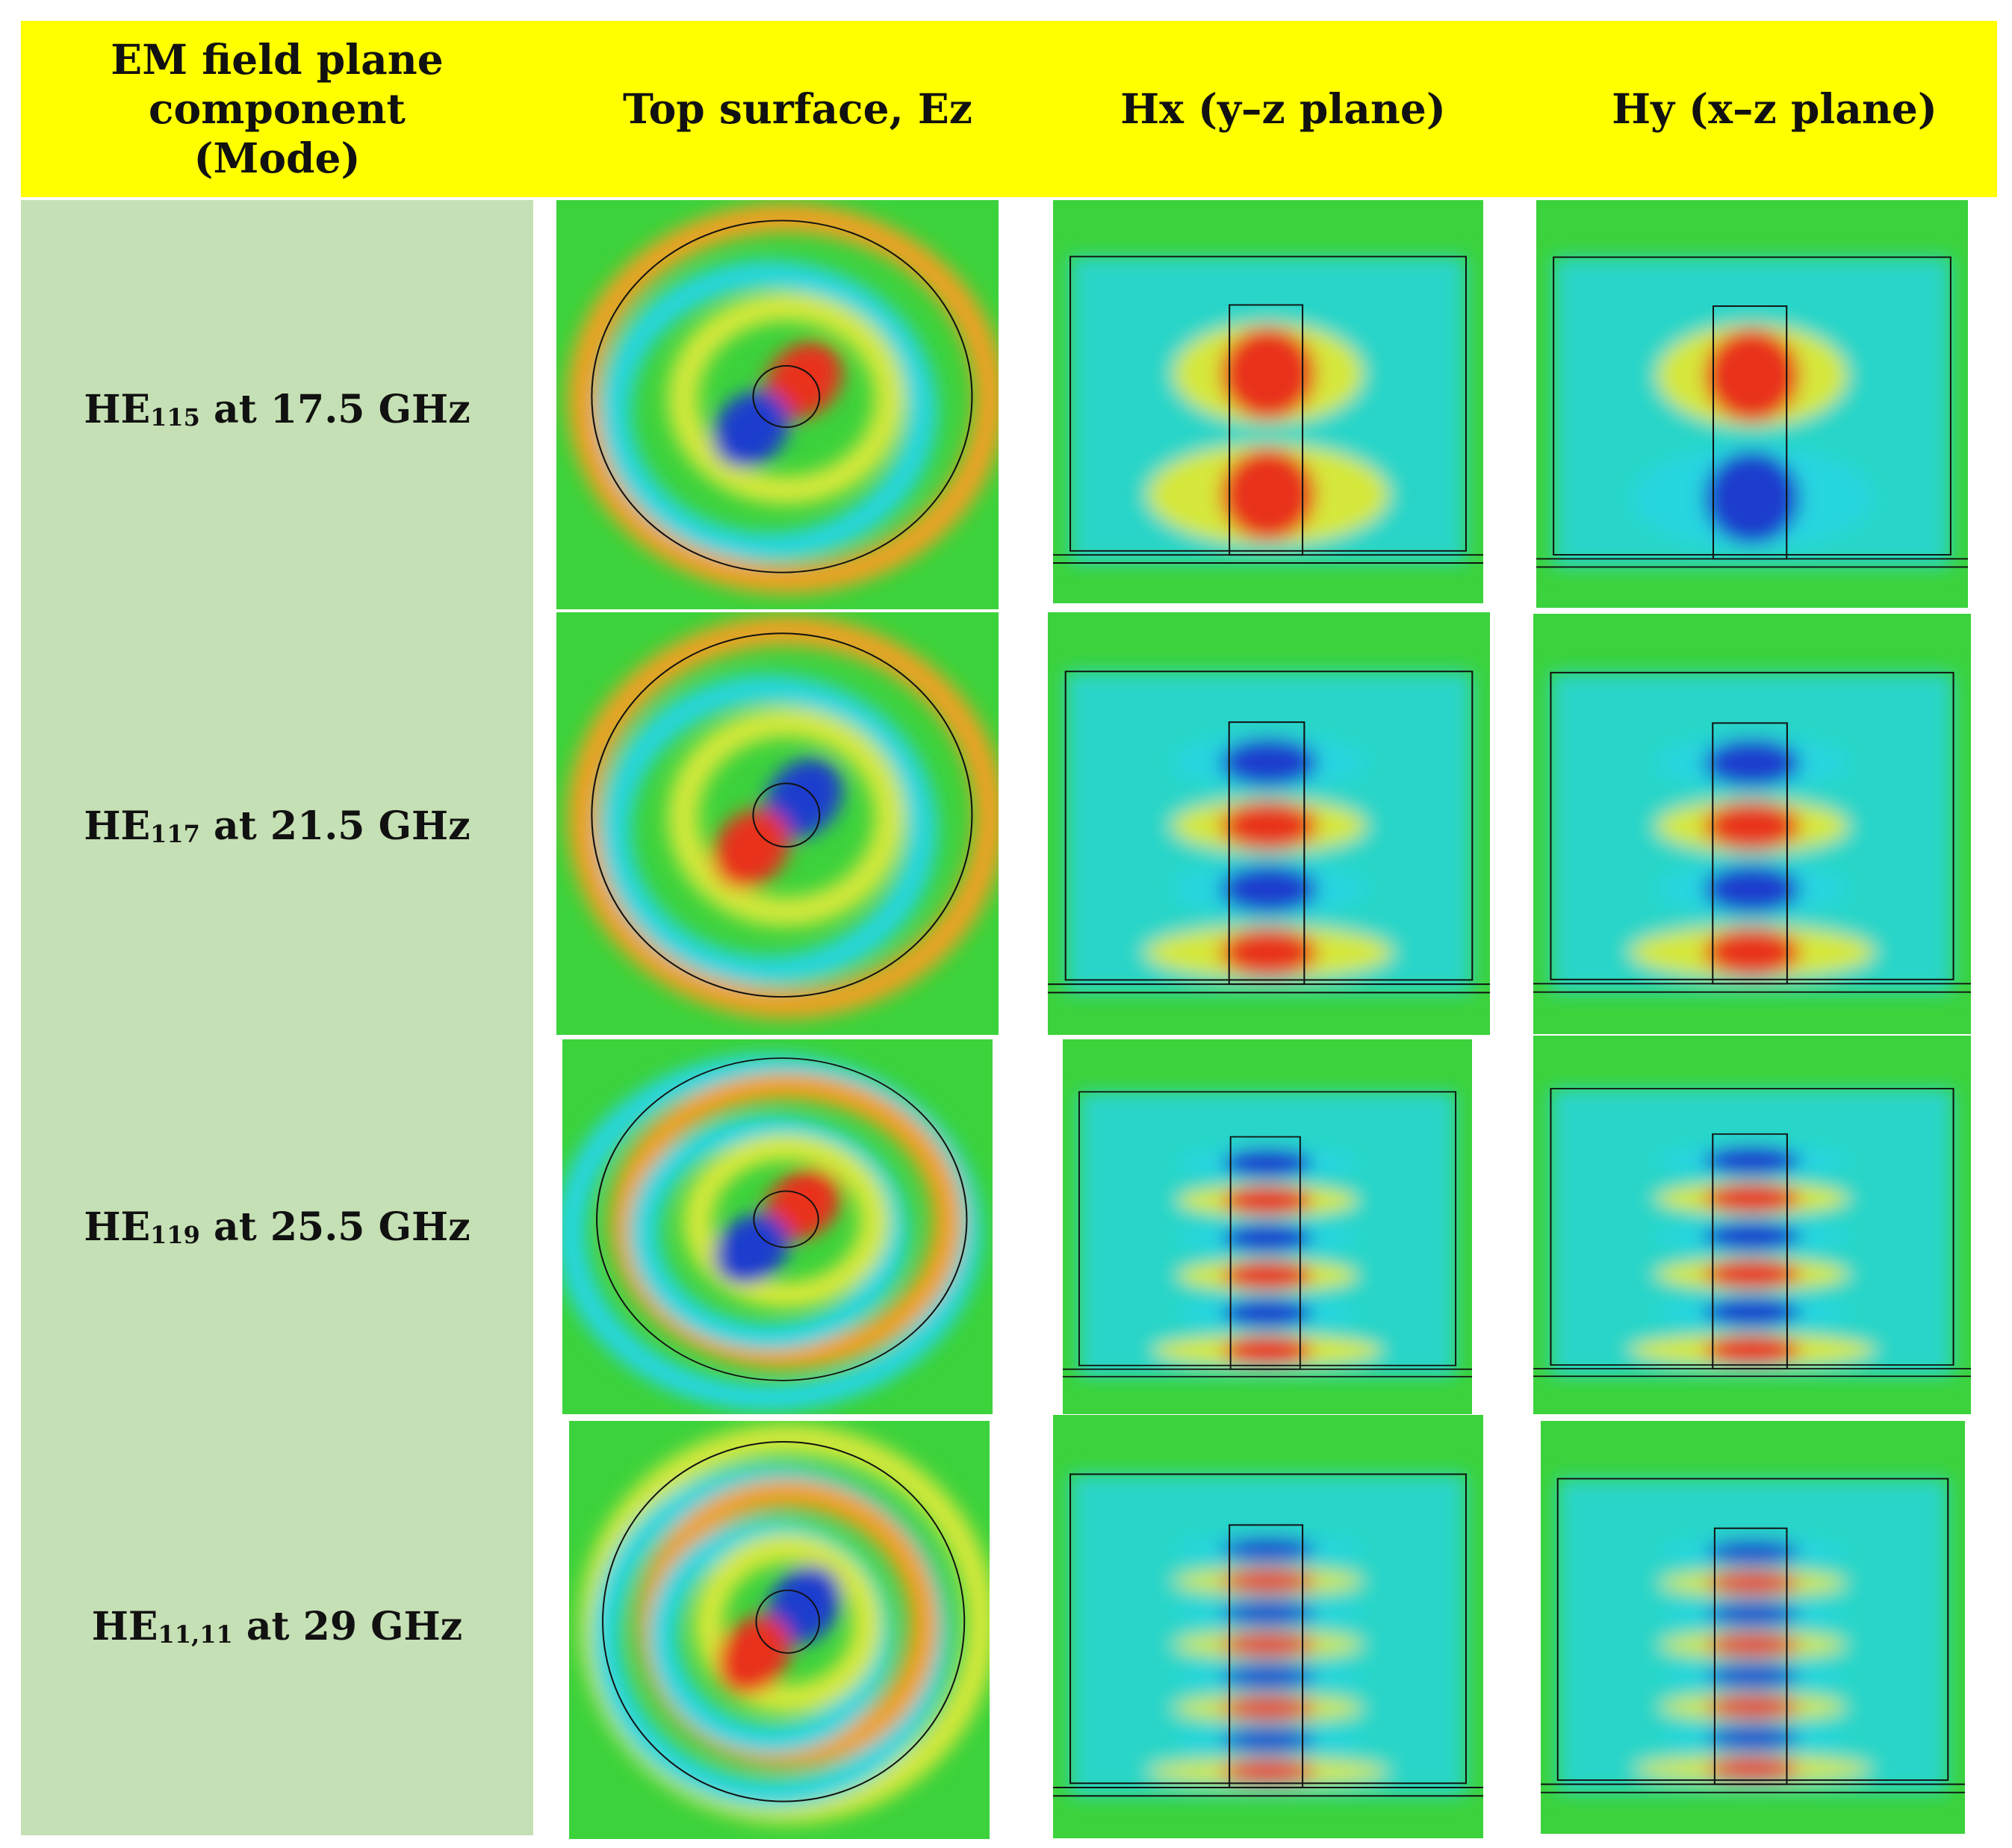  I want to click on mode-subscript: 115, so click(175, 417).